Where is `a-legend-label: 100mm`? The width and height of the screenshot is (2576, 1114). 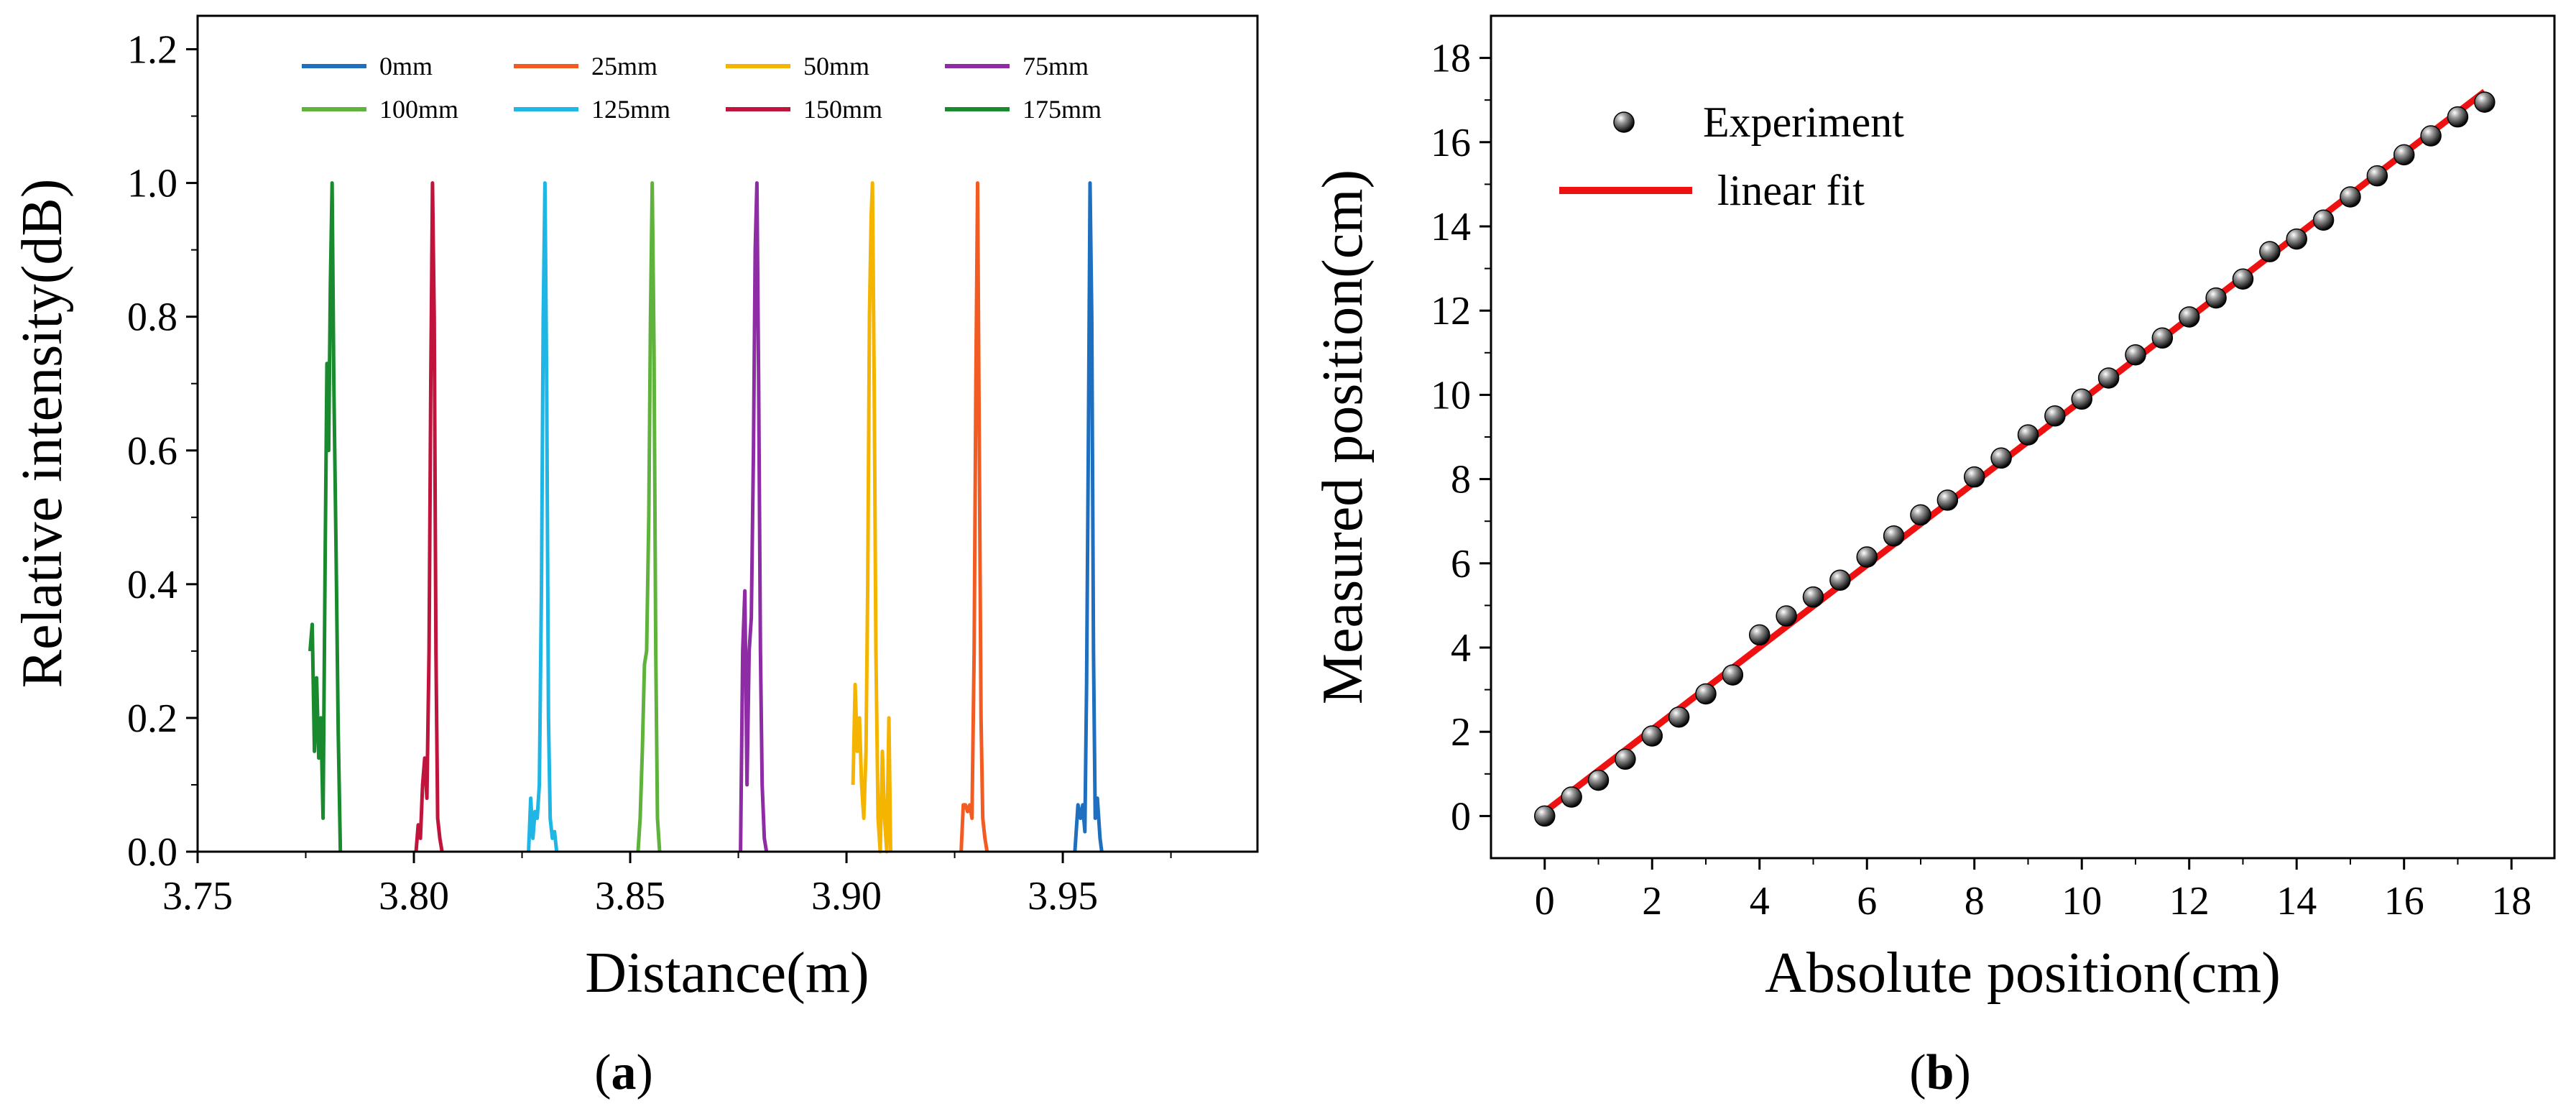 a-legend-label: 100mm is located at coordinates (419, 110).